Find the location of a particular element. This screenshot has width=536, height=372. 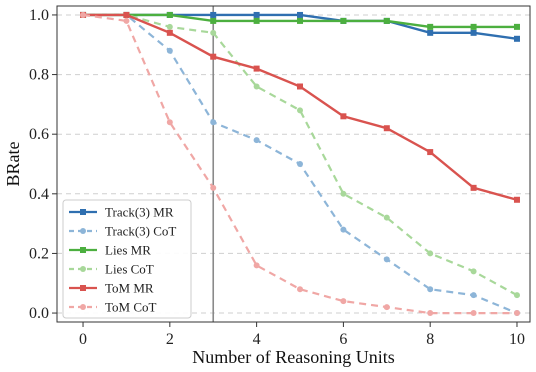

legend-label: ToM CoT is located at coordinates (131, 307).